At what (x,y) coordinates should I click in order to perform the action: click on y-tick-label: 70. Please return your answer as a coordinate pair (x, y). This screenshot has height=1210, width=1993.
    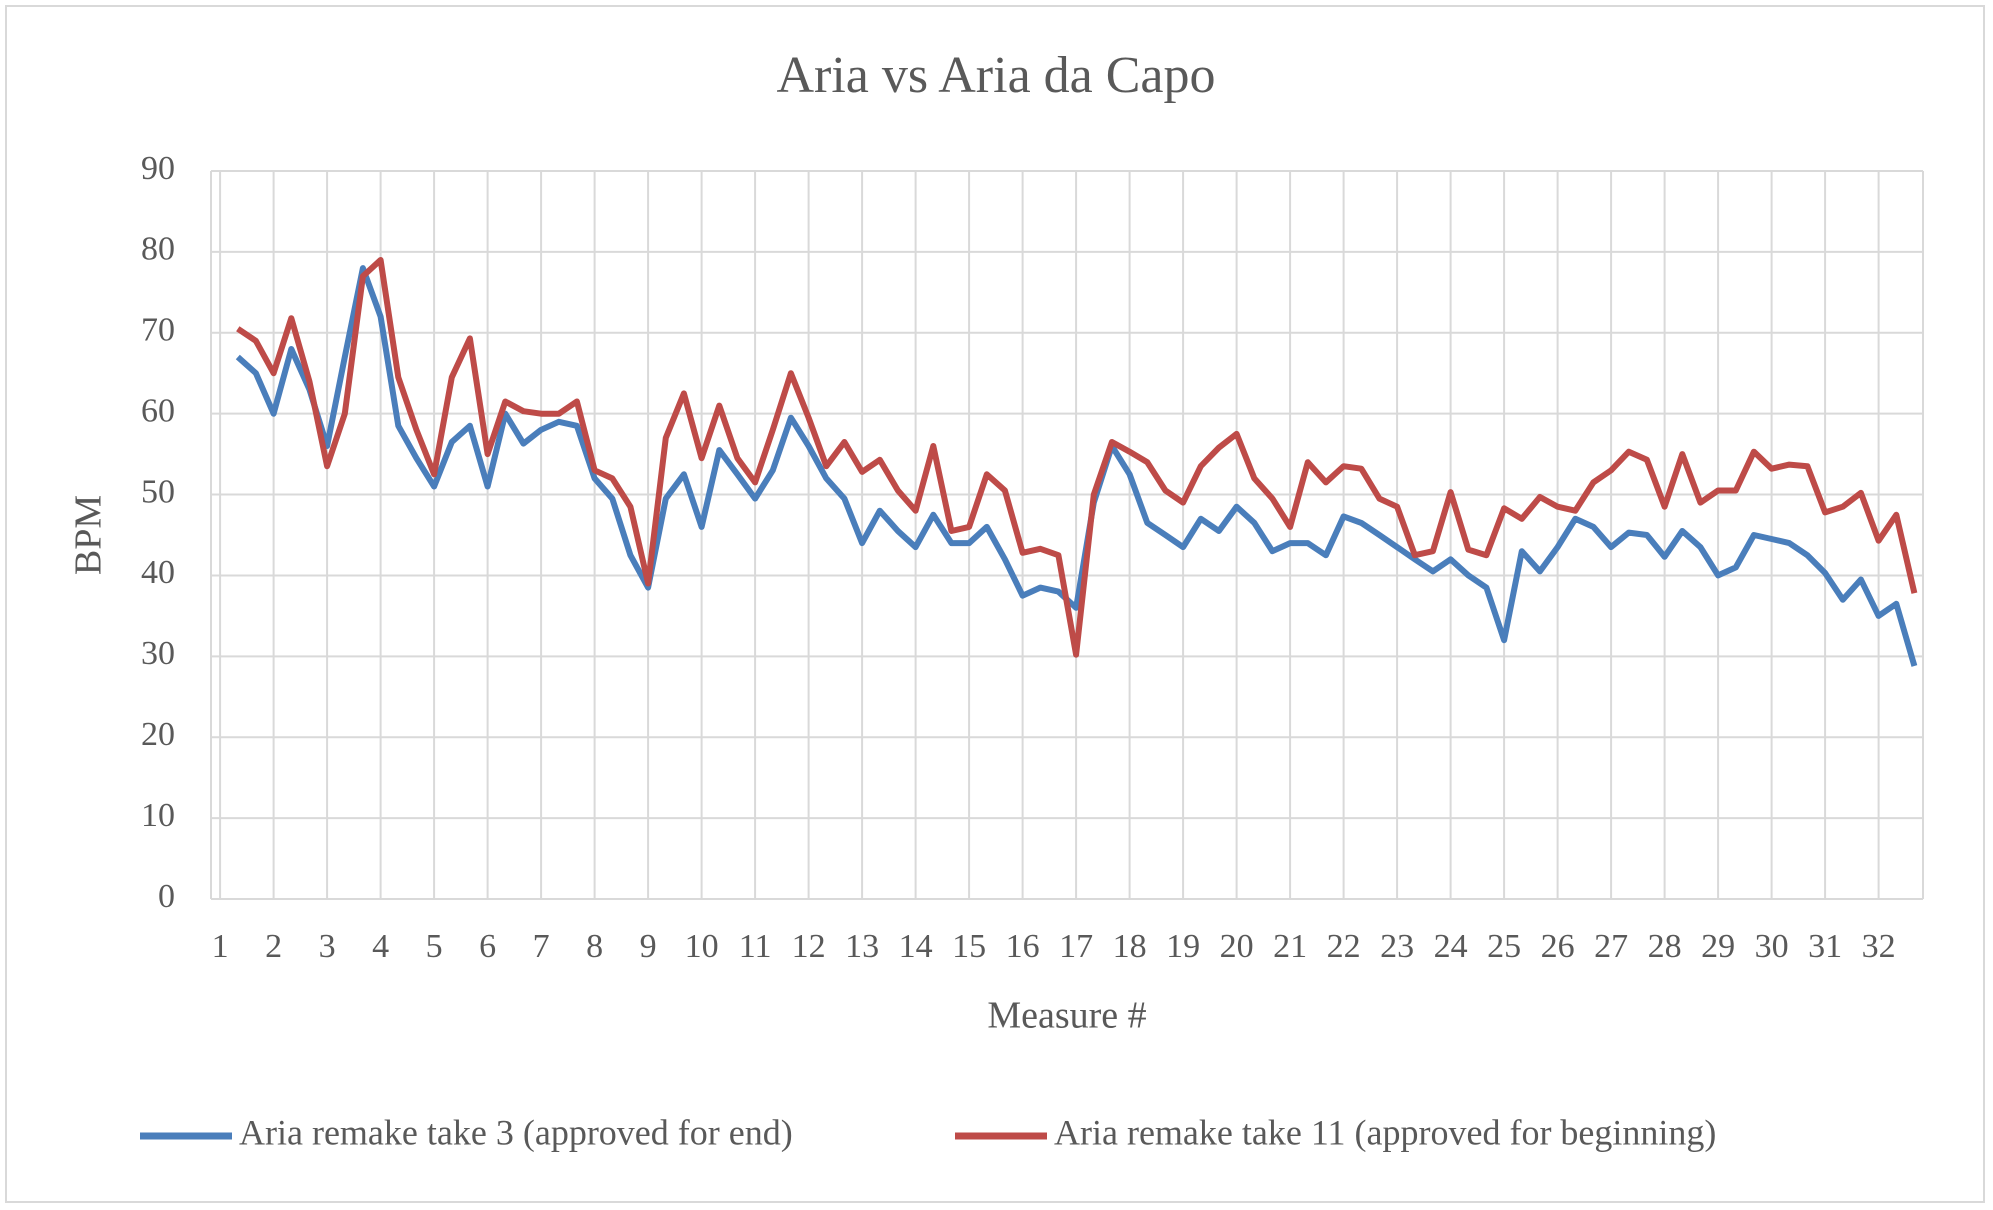
    Looking at the image, I should click on (158, 330).